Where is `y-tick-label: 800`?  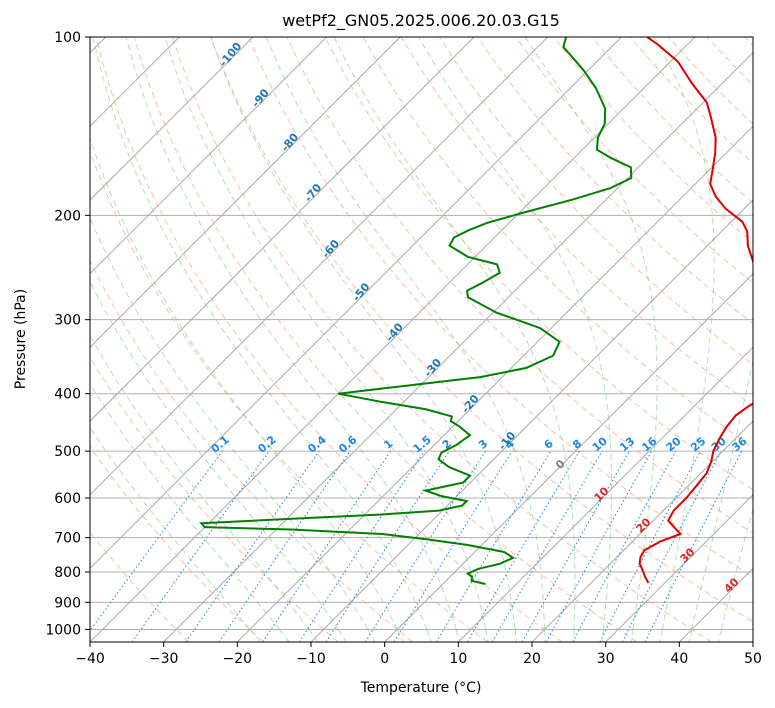 y-tick-label: 800 is located at coordinates (67, 573).